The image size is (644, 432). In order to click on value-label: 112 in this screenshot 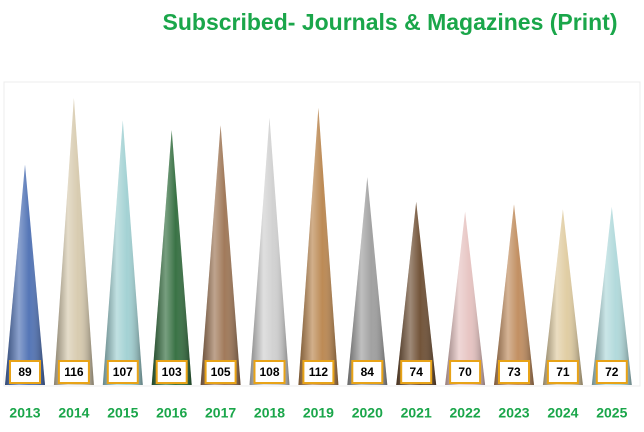, I will do `click(319, 372)`.